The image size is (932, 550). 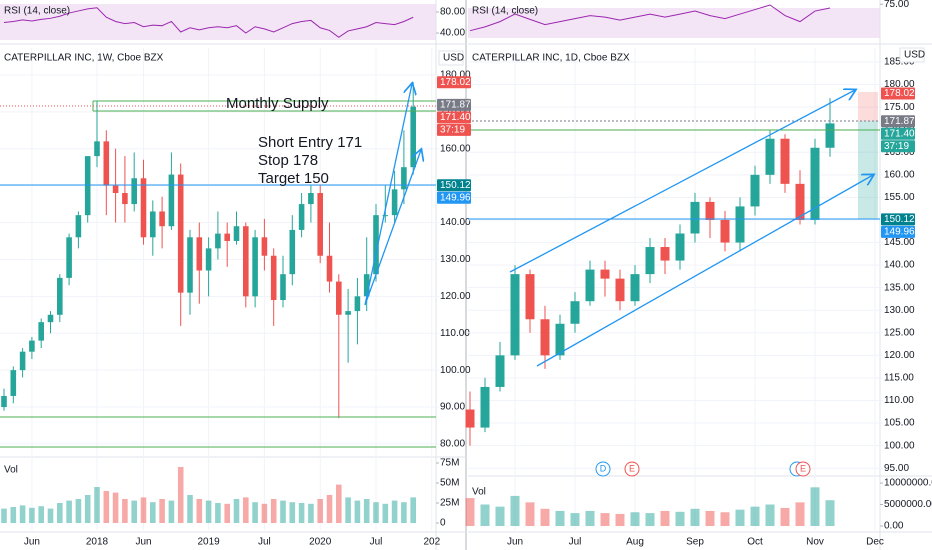 I want to click on y-tick-label: 50M, so click(x=449, y=483).